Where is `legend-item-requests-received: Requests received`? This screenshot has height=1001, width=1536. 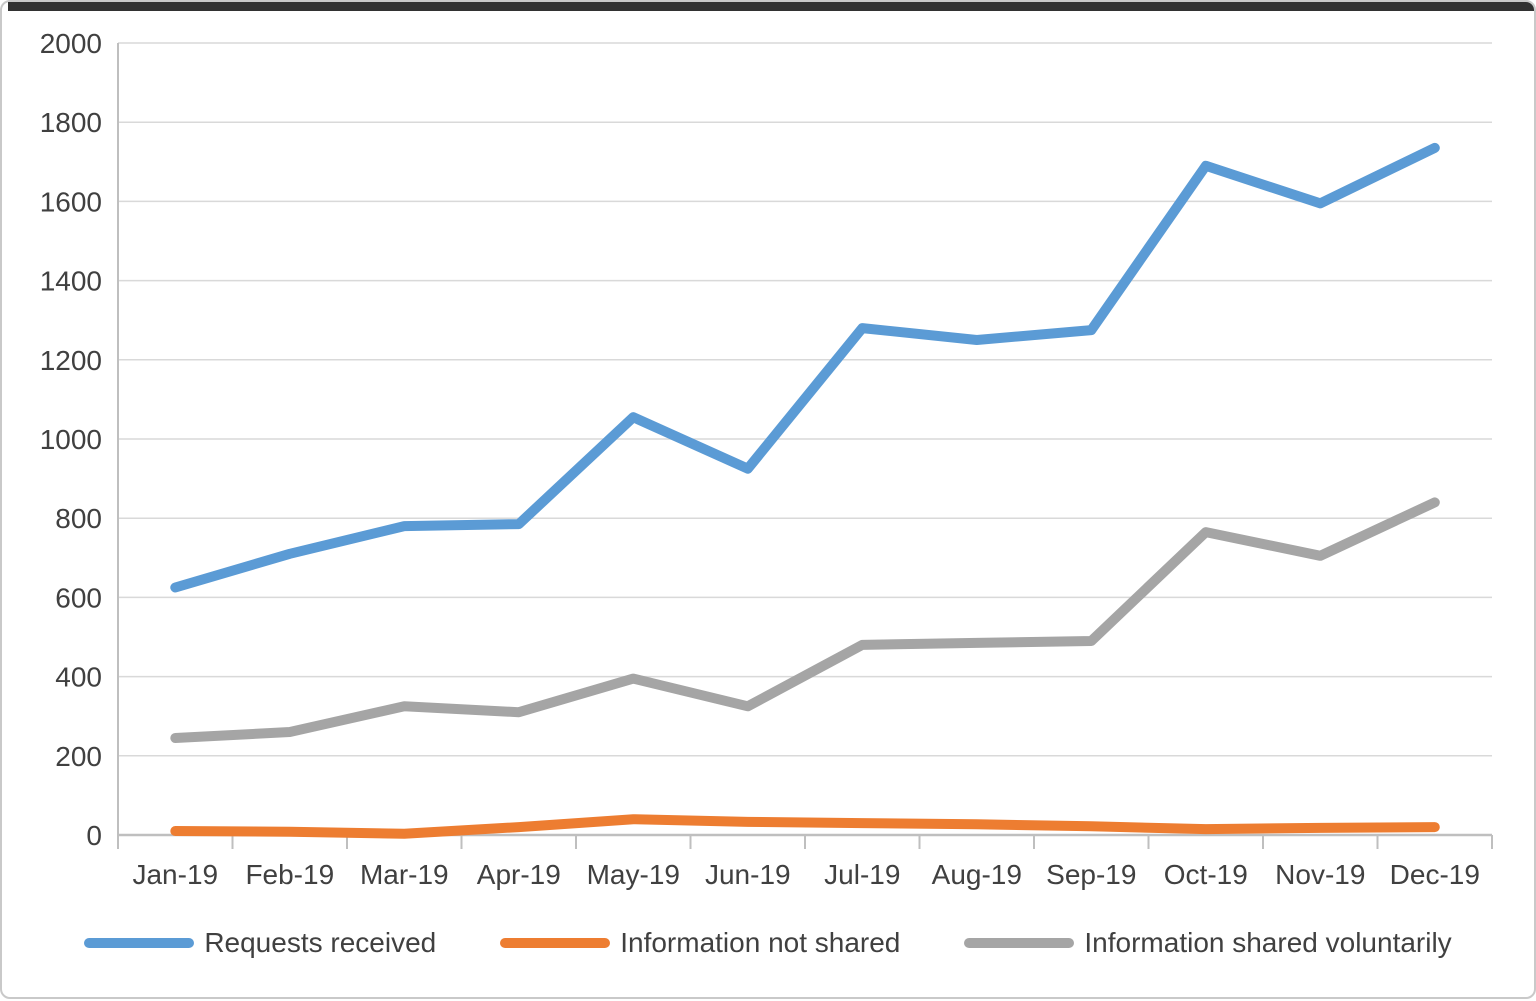 legend-item-requests-received: Requests received is located at coordinates (260, 943).